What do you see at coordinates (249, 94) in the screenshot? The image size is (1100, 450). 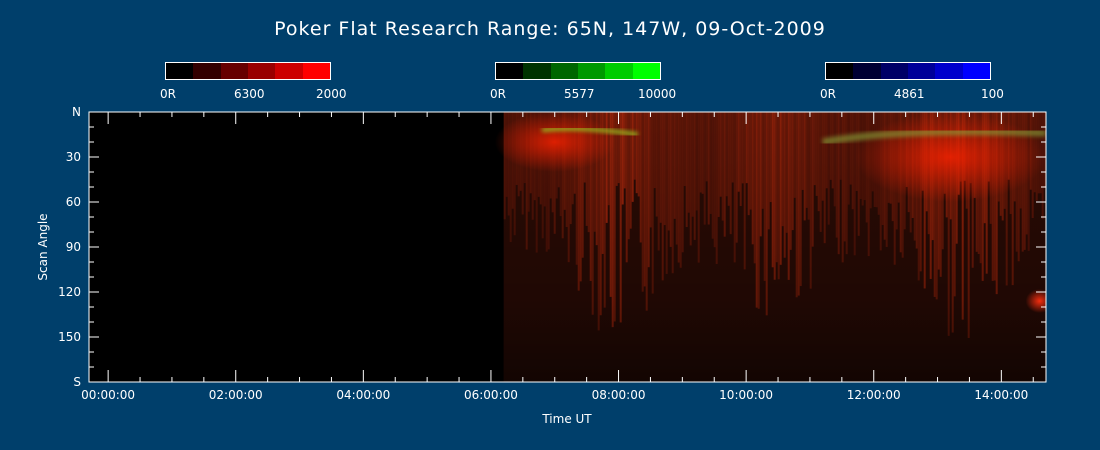 I see `colorbar-6300-name-label: 6300` at bounding box center [249, 94].